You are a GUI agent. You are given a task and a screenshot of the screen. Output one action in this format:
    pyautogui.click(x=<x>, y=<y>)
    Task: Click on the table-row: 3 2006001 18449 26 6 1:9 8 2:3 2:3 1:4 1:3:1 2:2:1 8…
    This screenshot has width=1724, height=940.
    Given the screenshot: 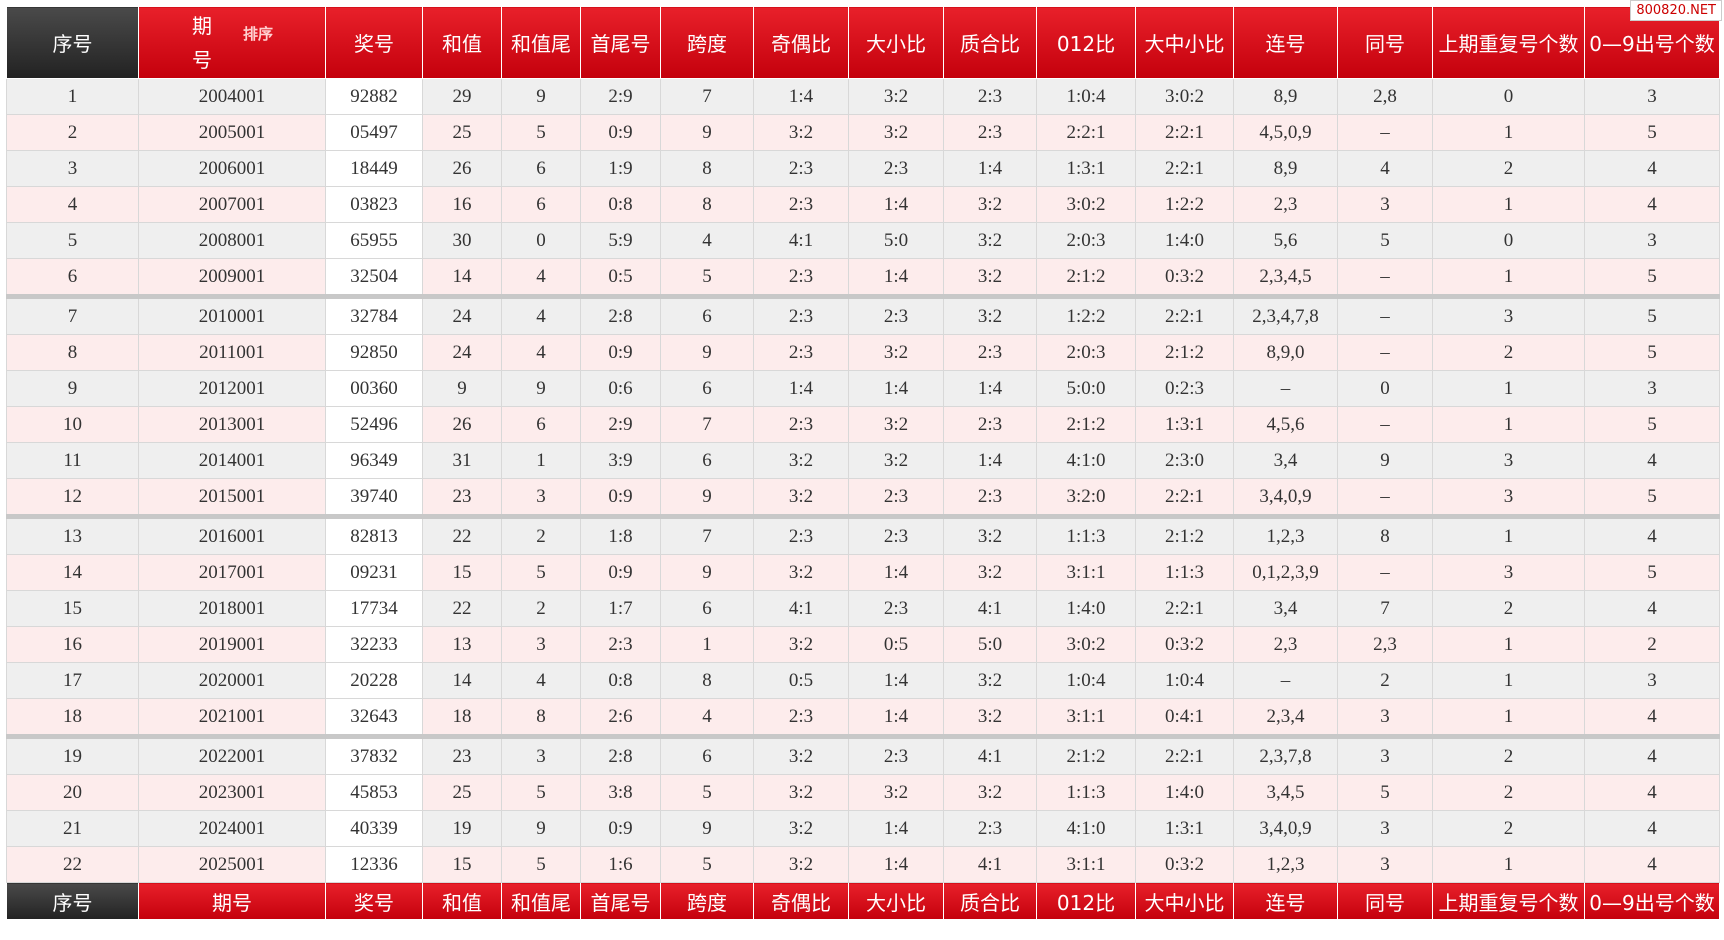 What is the action you would take?
    pyautogui.click(x=863, y=168)
    